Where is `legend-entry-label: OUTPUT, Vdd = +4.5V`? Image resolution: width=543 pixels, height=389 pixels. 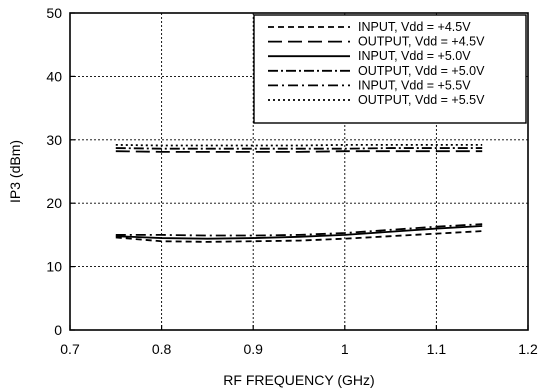 legend-entry-label: OUTPUT, Vdd = +4.5V is located at coordinates (421, 42).